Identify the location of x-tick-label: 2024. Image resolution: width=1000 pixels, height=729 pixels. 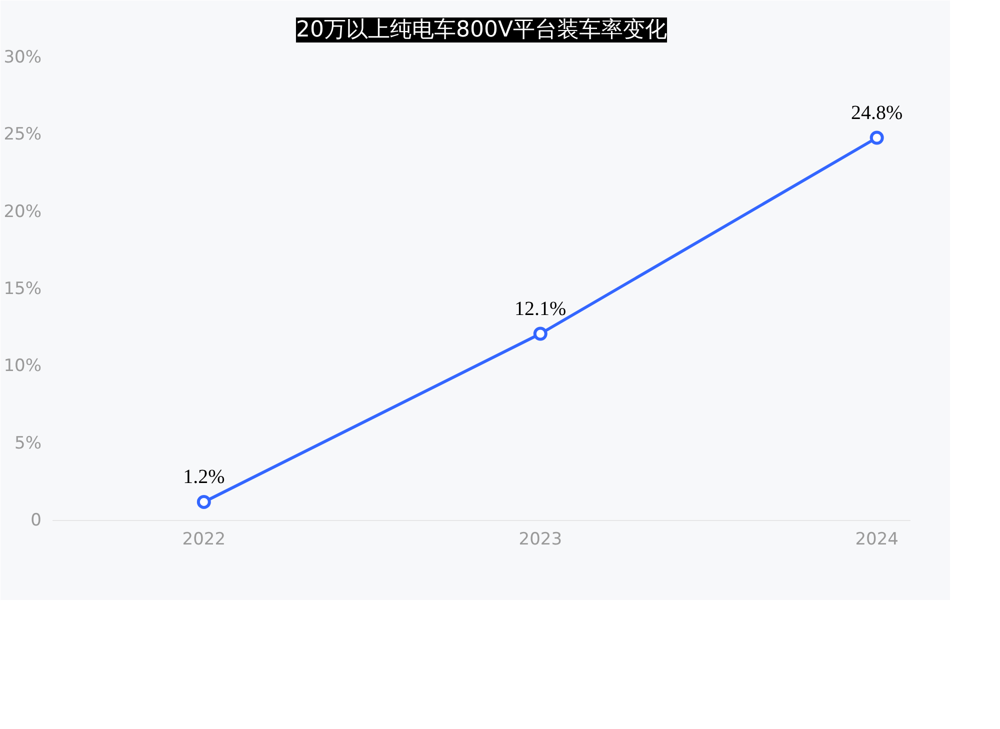
(876, 540).